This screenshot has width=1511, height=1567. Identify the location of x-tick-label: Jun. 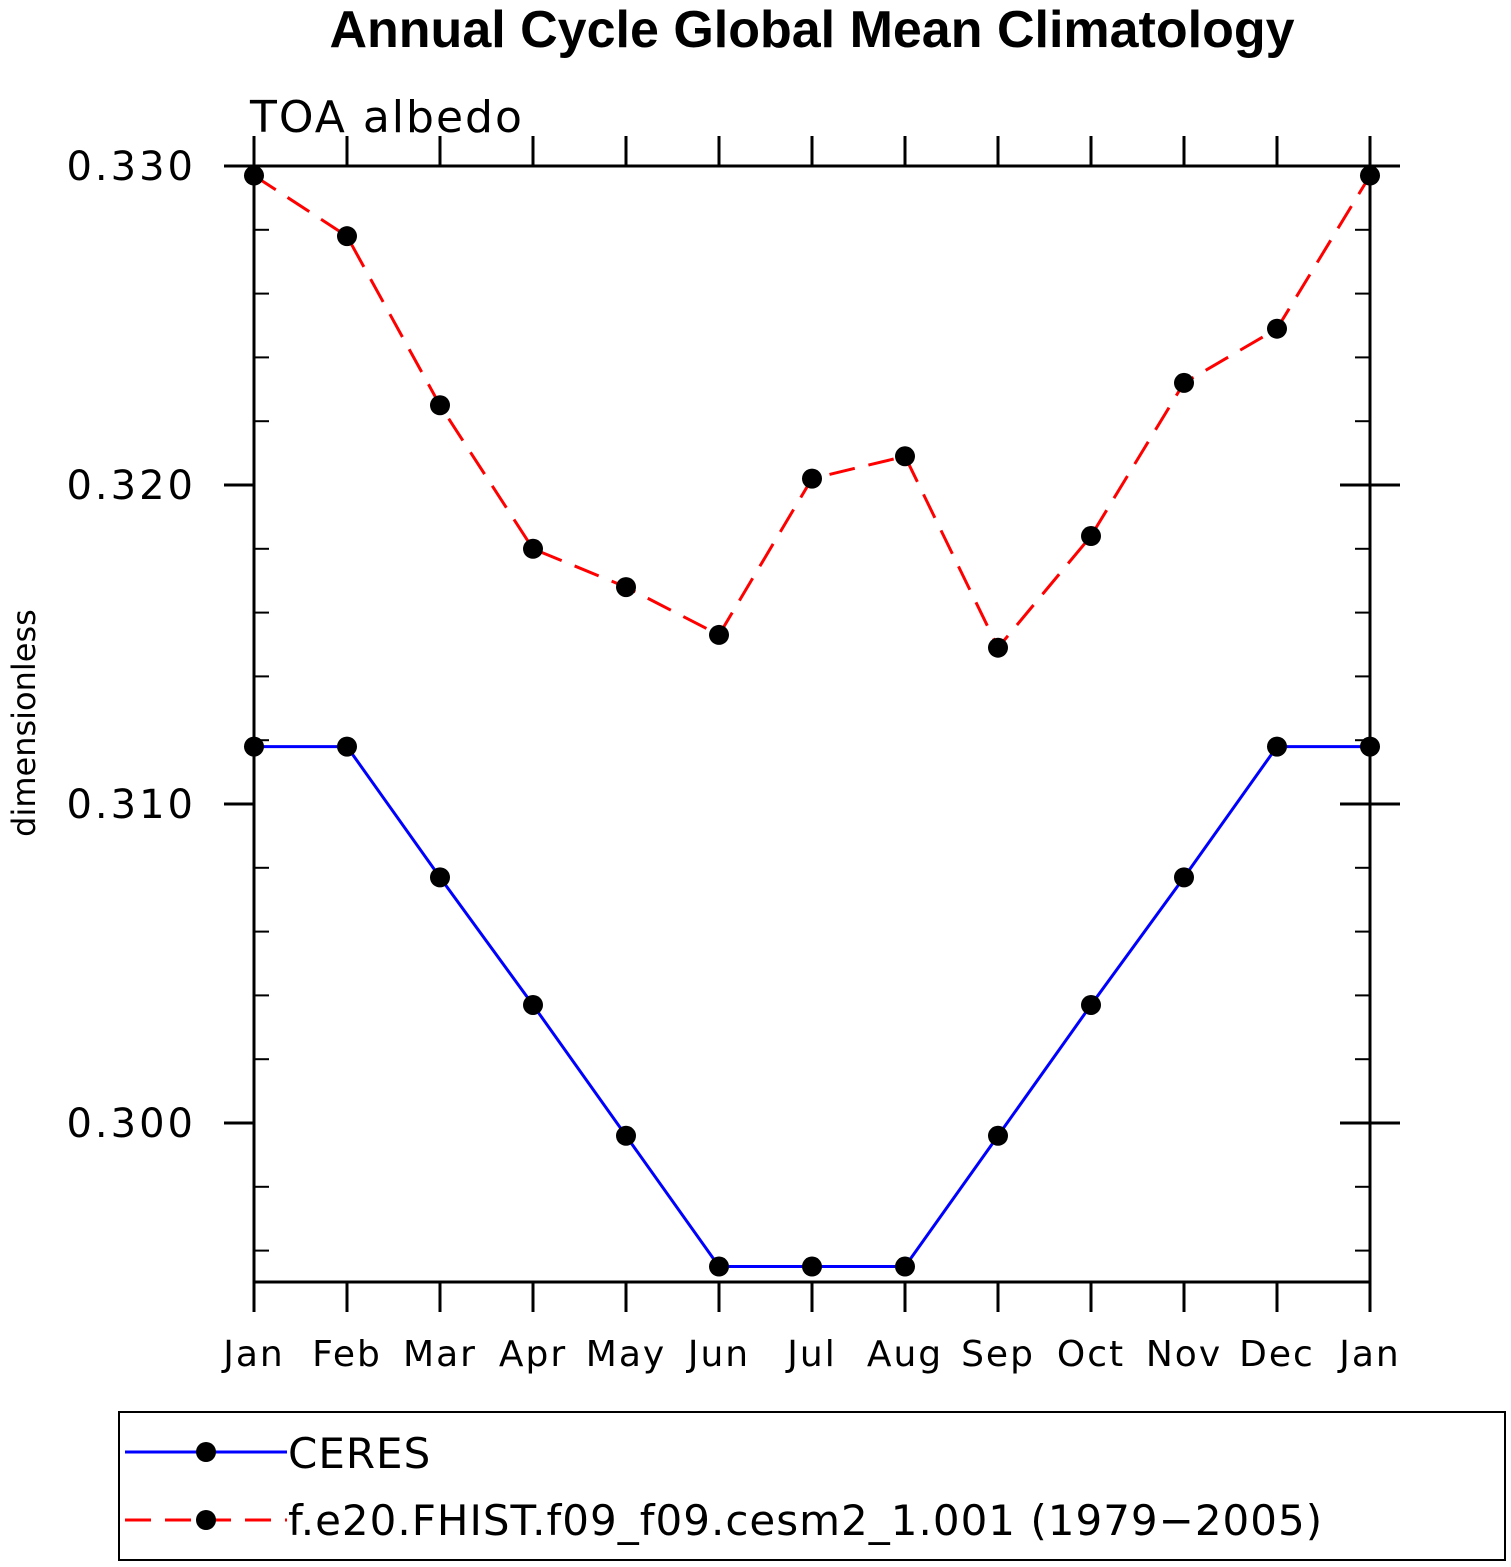
(718, 1354).